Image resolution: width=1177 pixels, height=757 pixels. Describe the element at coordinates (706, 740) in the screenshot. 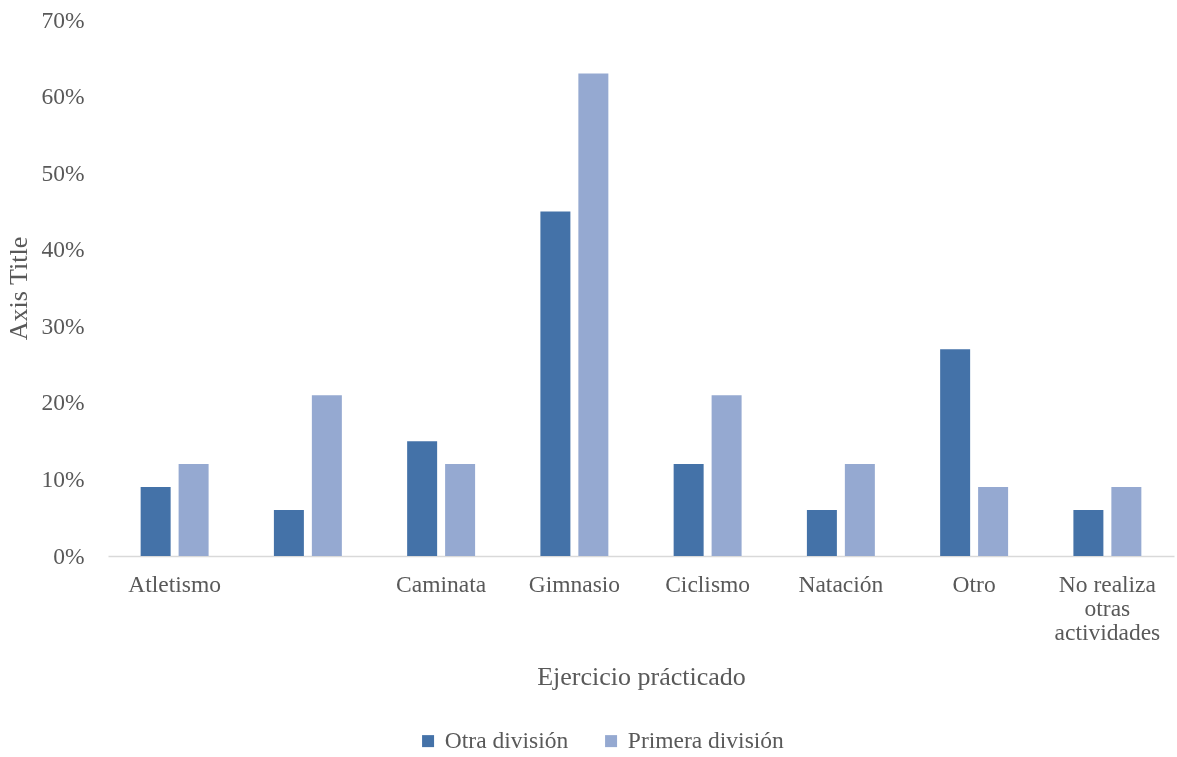

I see `legend-label: Primera división` at that location.